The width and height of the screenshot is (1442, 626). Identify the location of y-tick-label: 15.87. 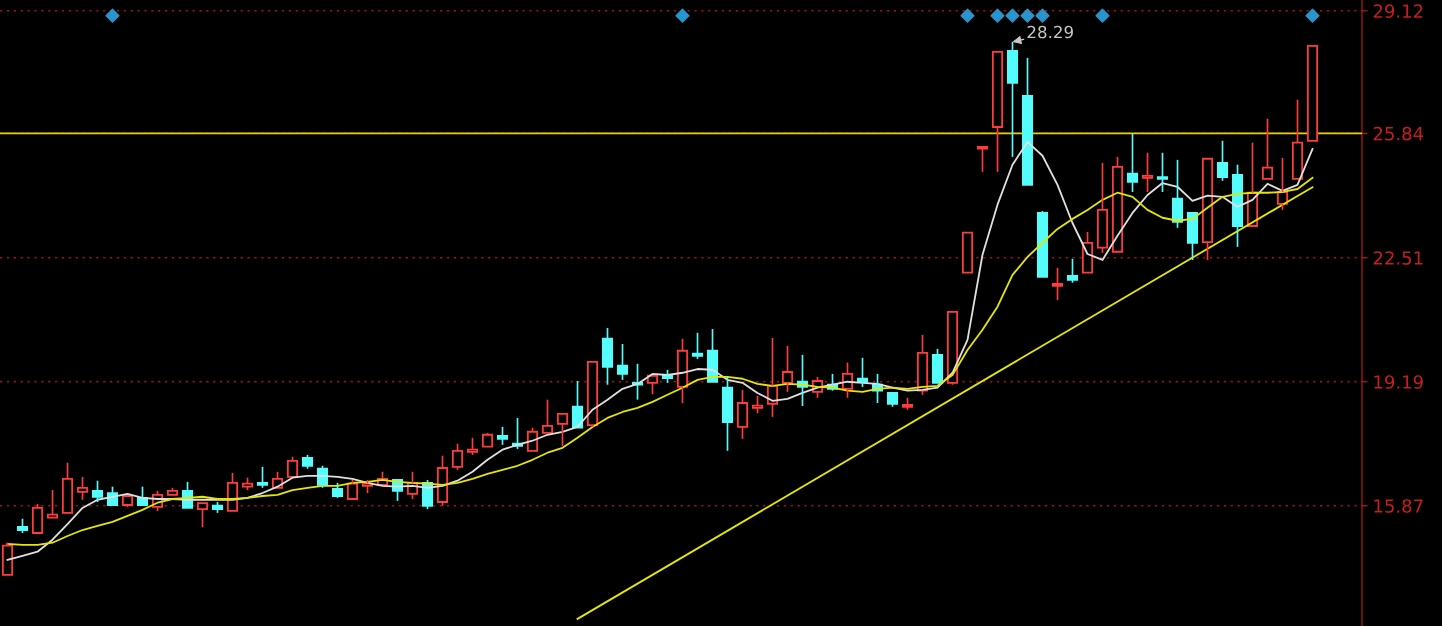
(1398, 506).